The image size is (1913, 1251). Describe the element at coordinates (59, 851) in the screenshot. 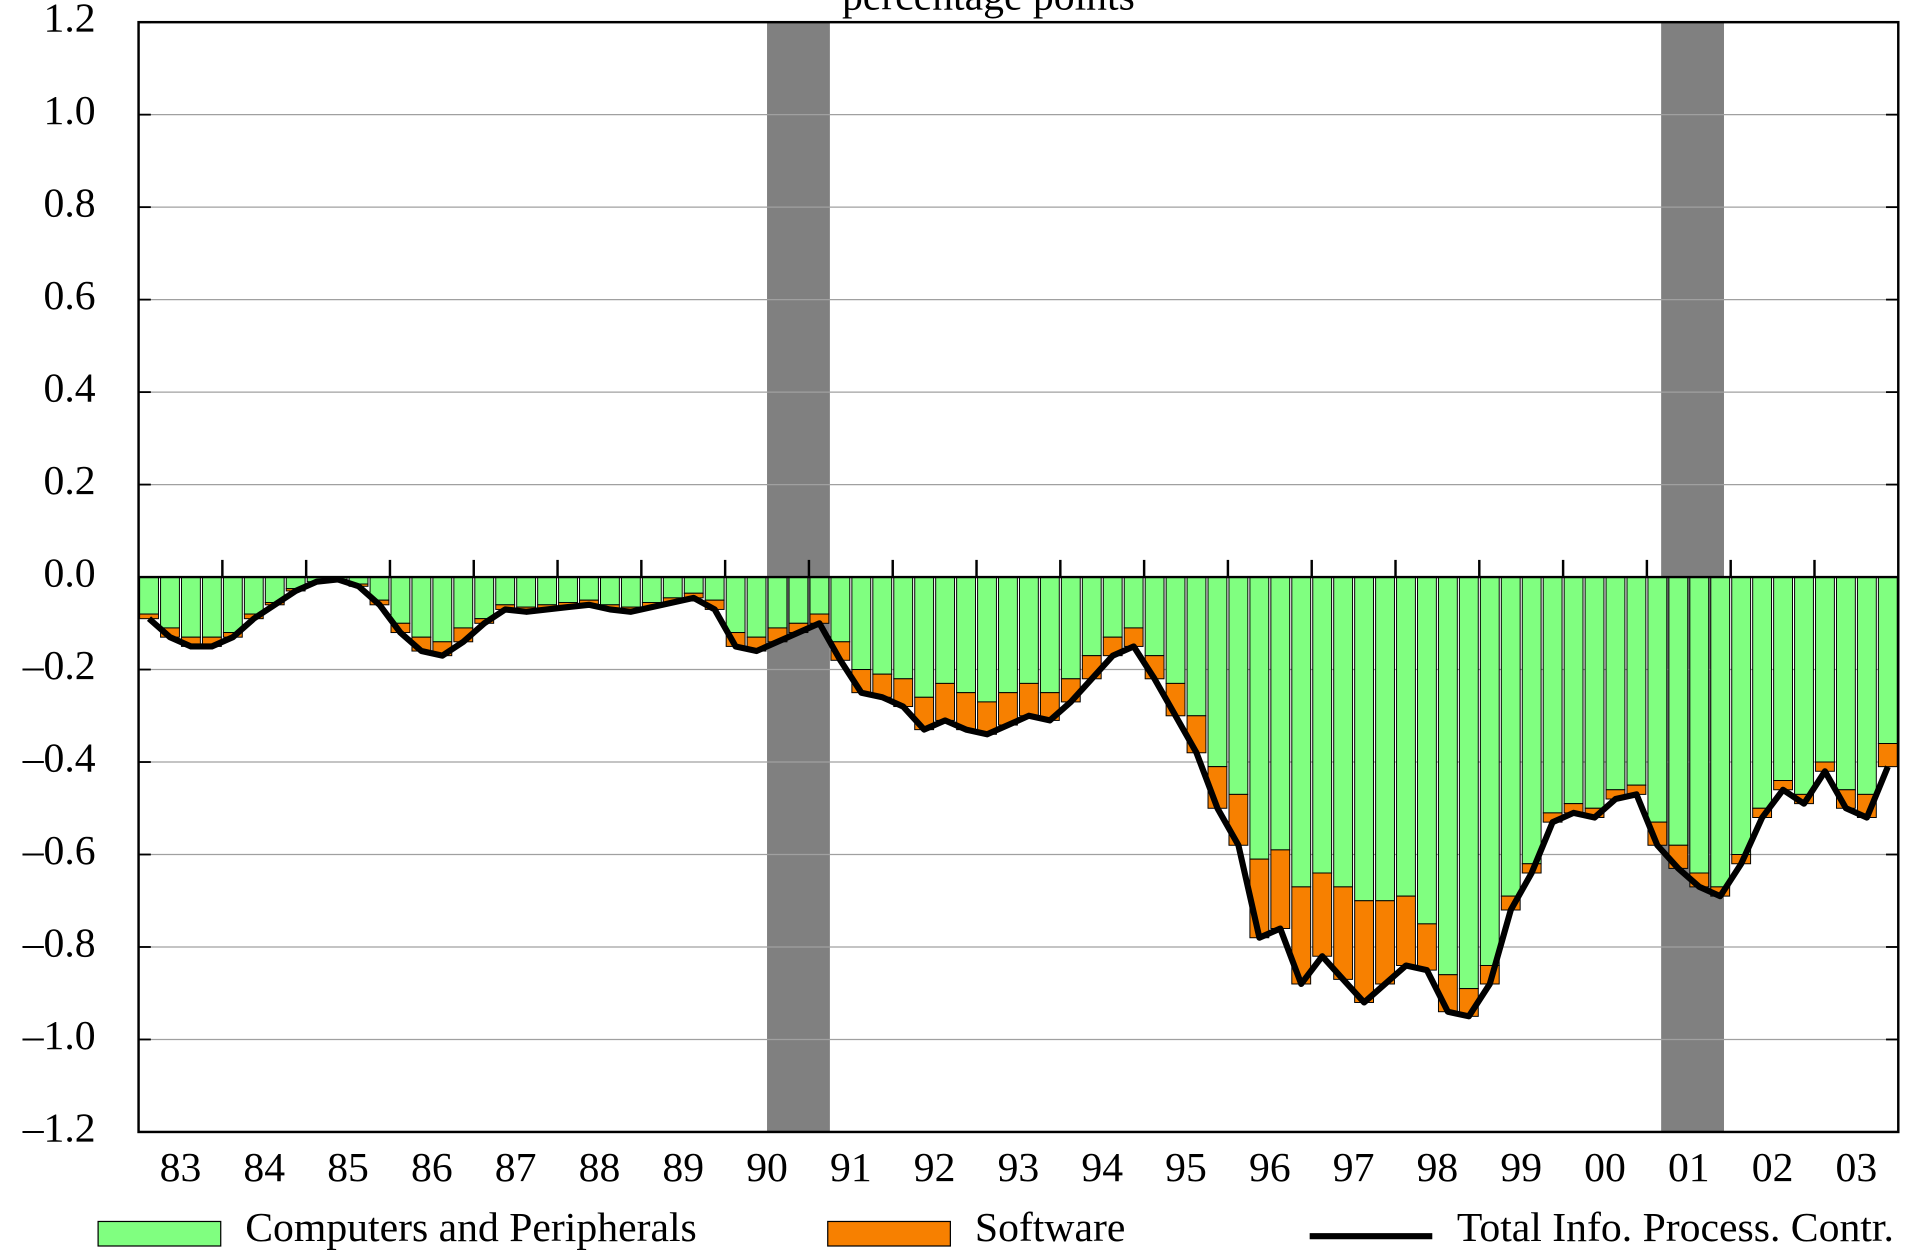

I see `y-tick-label: –0.6` at that location.